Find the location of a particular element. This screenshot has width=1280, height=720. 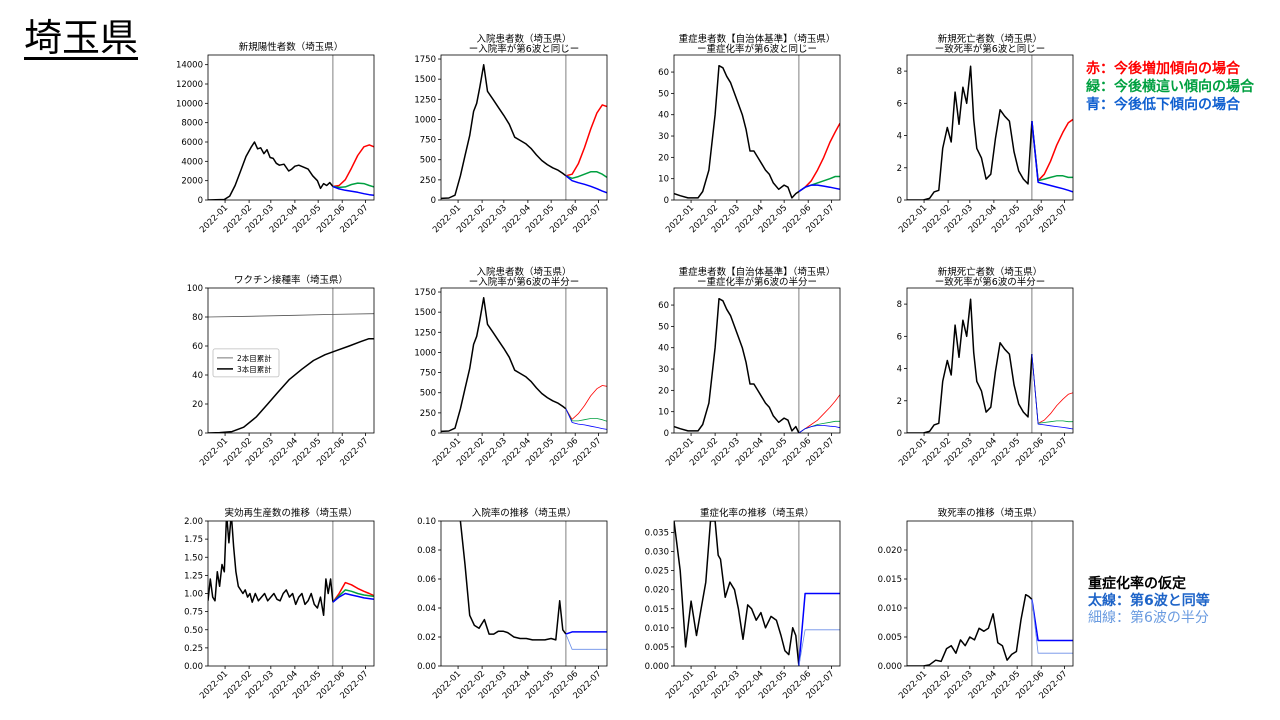

y-tick-label: 1.50 is located at coordinates (193, 558).